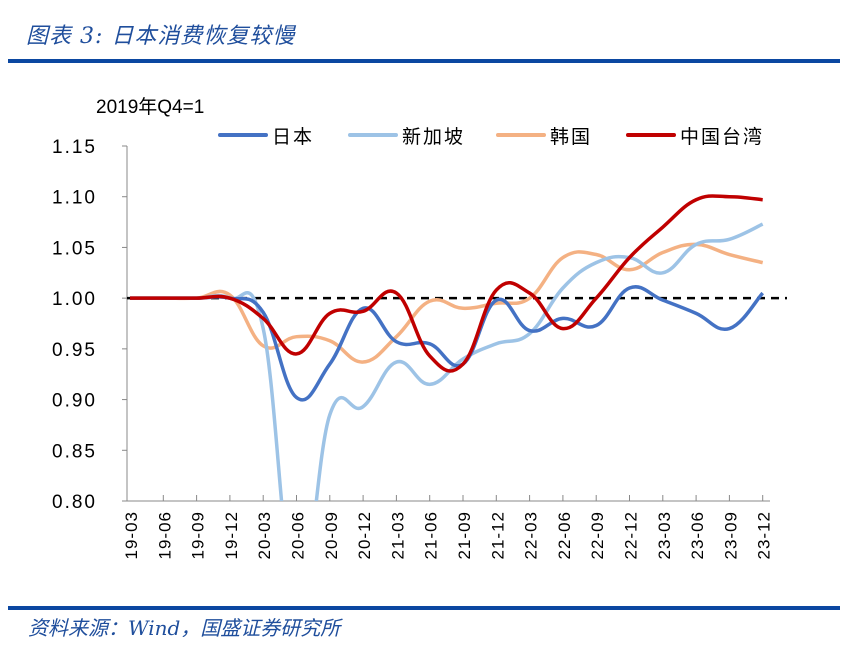 Image resolution: width=857 pixels, height=651 pixels. Describe the element at coordinates (198, 535) in the screenshot. I see `x-tick-label: 19-09` at that location.